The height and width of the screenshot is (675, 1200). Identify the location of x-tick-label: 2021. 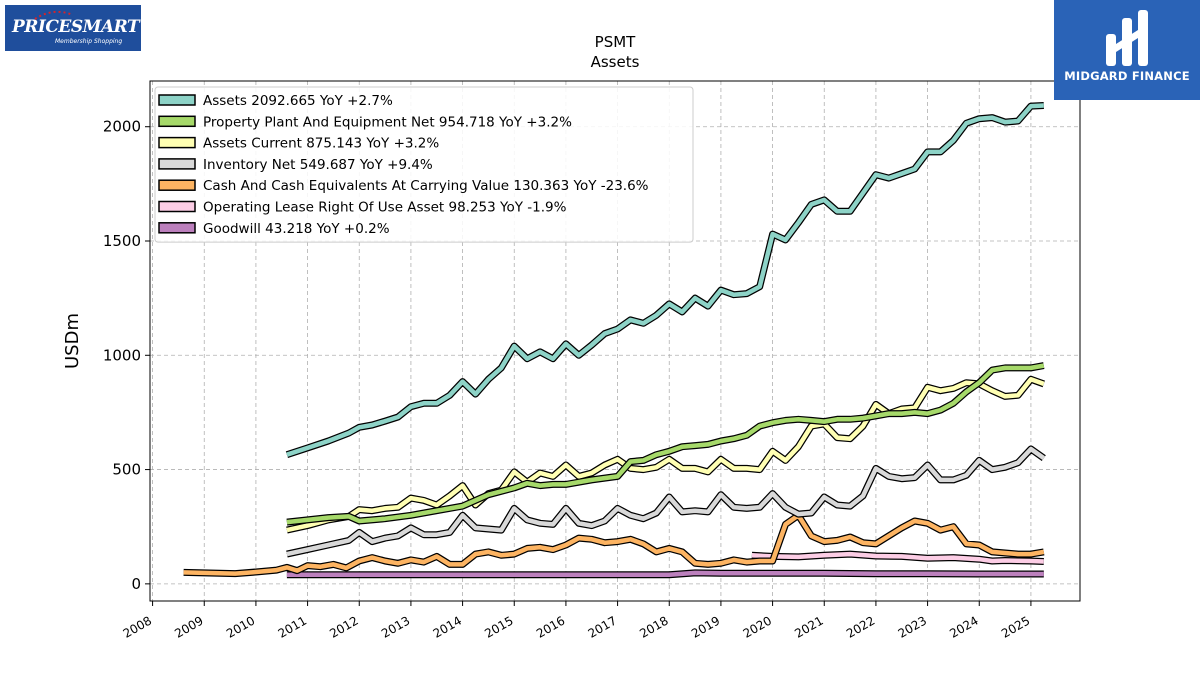
(808, 626).